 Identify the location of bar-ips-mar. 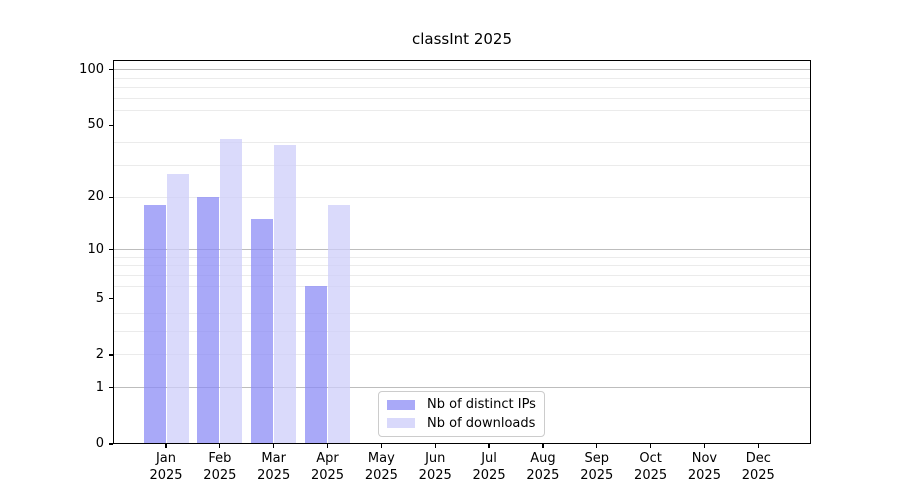
(262, 331).